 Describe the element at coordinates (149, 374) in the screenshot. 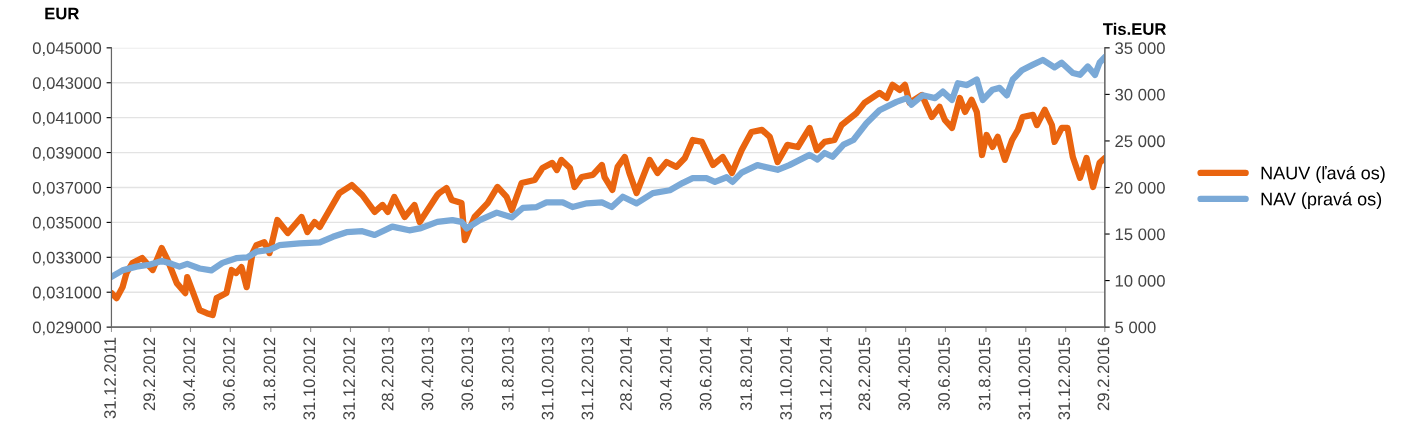

I see `x-tick-label: 29.2.2012` at that location.